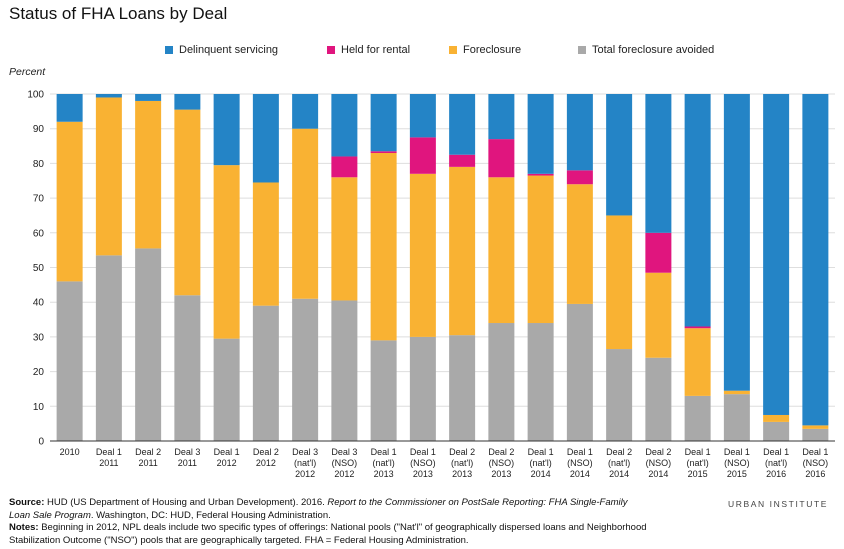  I want to click on chart-title: Status of FHA Loans by Deal, so click(118, 13).